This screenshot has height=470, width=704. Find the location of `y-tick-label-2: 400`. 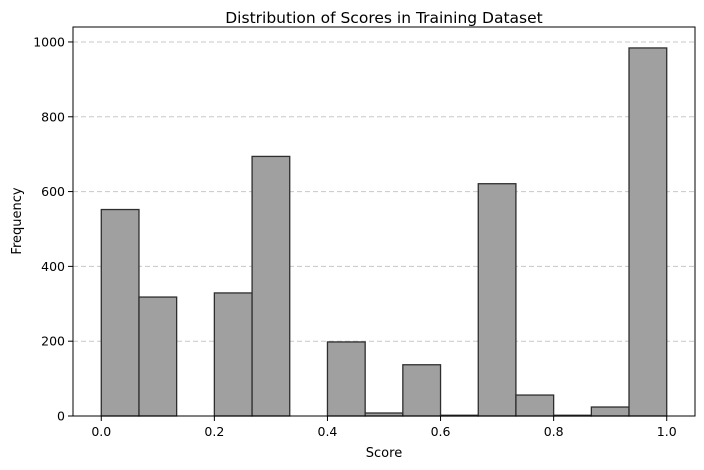

y-tick-label-2: 400 is located at coordinates (53, 266).